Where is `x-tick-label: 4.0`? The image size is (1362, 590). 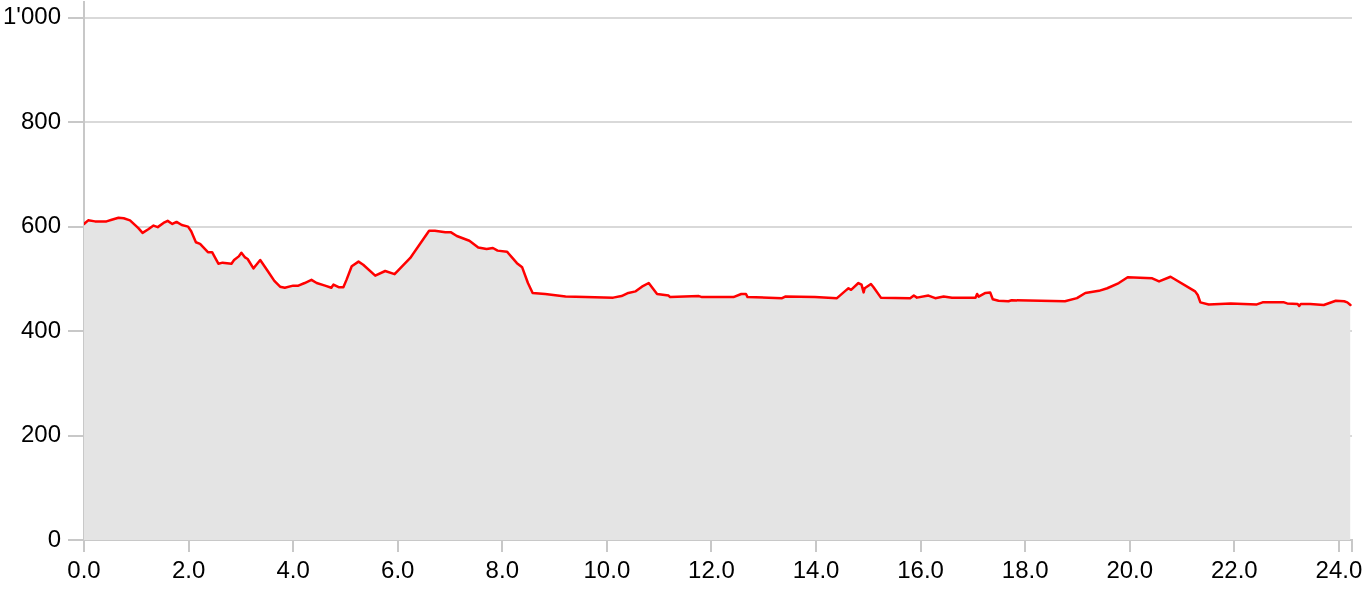 x-tick-label: 4.0 is located at coordinates (293, 570).